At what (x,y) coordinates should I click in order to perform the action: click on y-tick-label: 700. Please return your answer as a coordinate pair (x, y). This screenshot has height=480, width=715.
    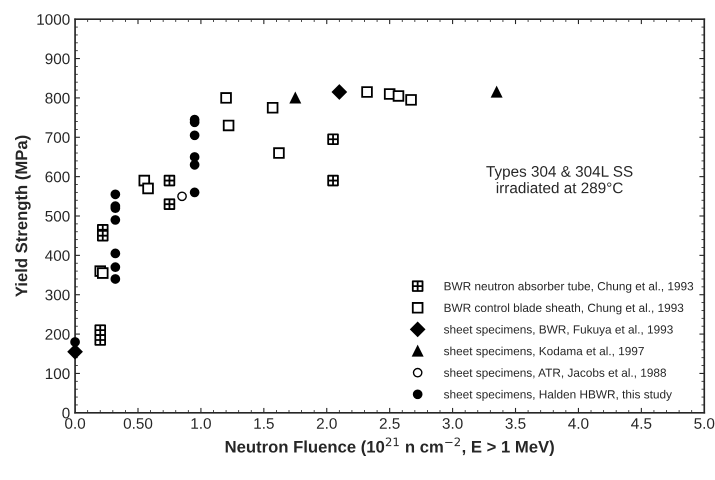
    Looking at the image, I should click on (58, 137).